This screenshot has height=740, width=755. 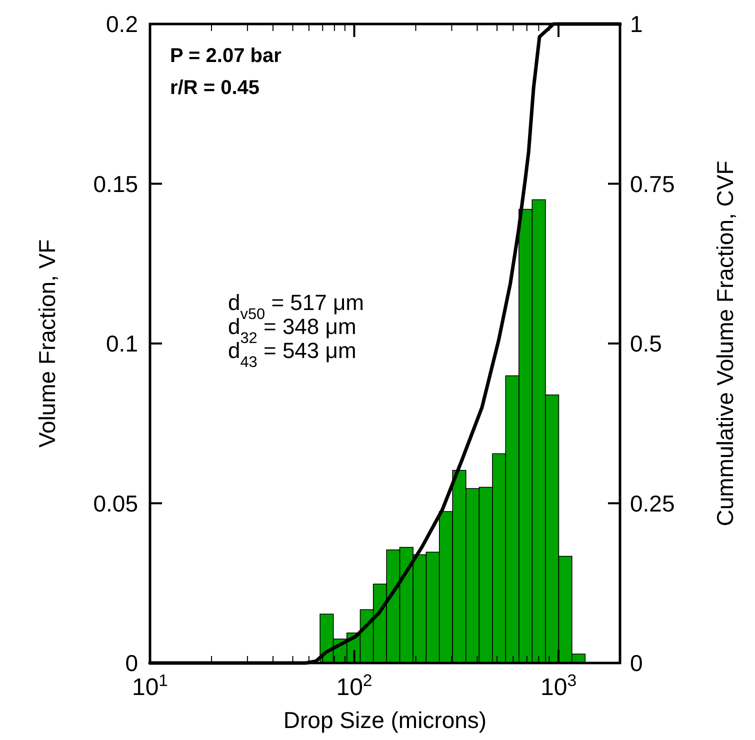 I want to click on y-axis-title: Volume Fraction, VF, so click(x=47, y=343).